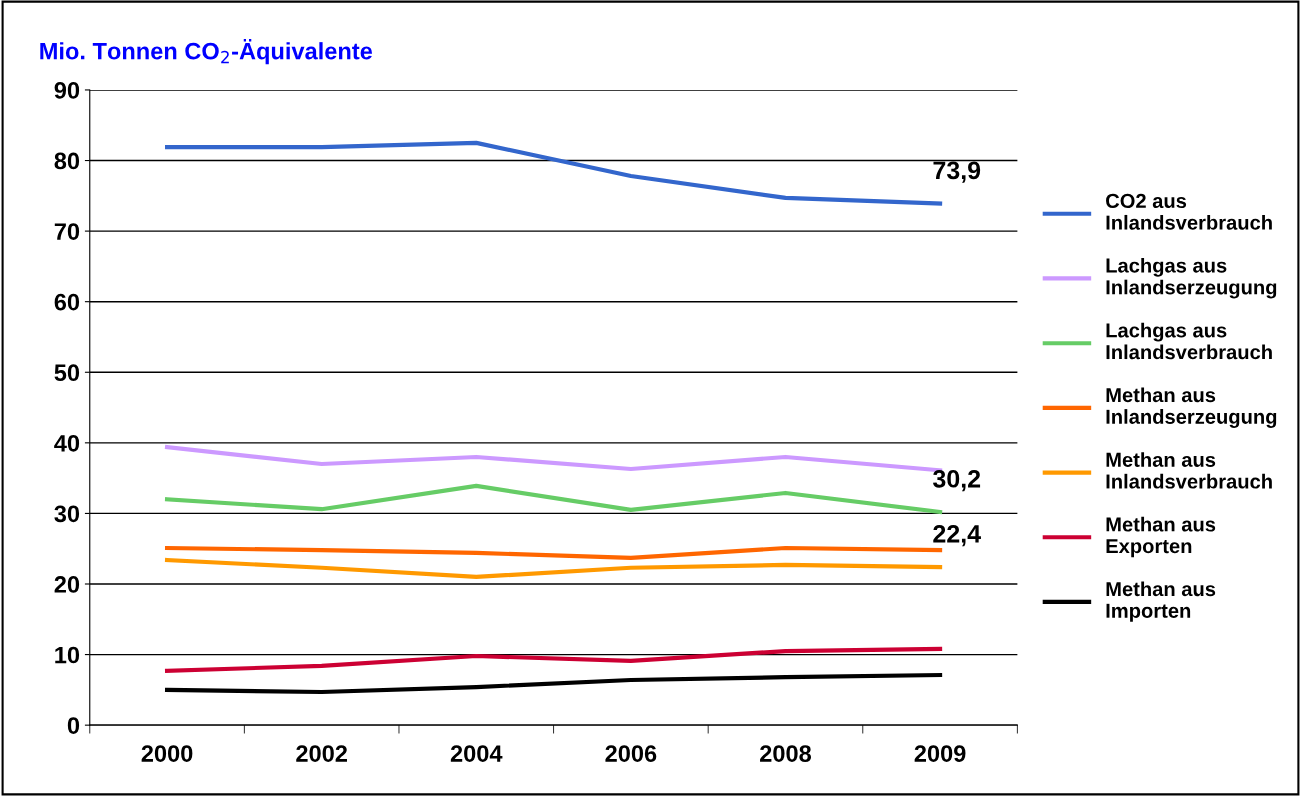 This screenshot has width=1301, height=796. I want to click on annotation: 22,4, so click(957, 535).